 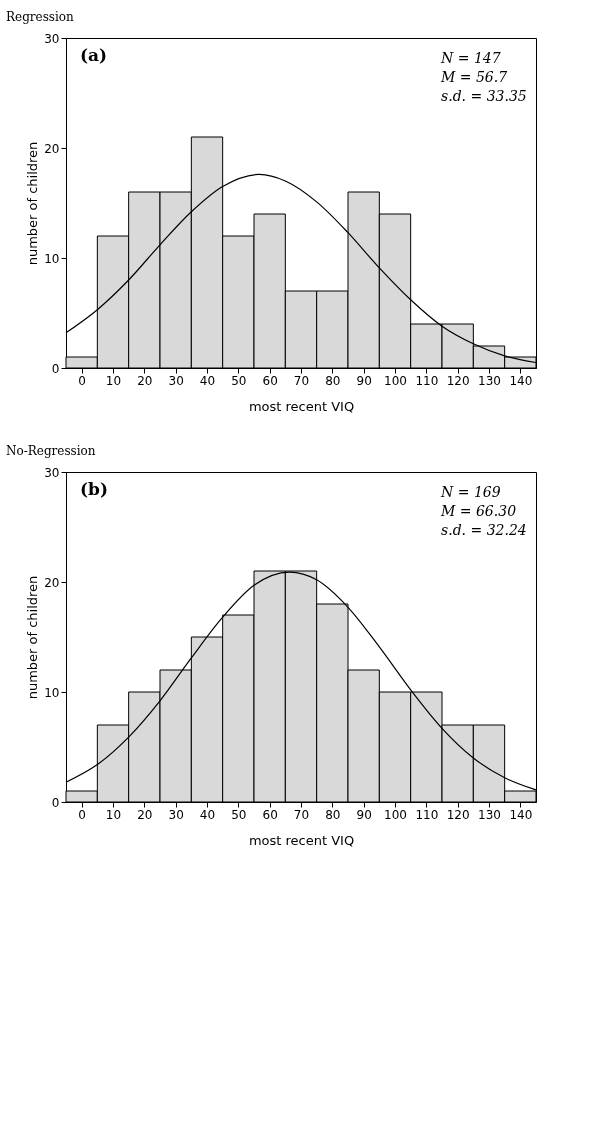 What do you see at coordinates (484, 96) in the screenshot?
I see `annotation: s.d. = 33.35` at bounding box center [484, 96].